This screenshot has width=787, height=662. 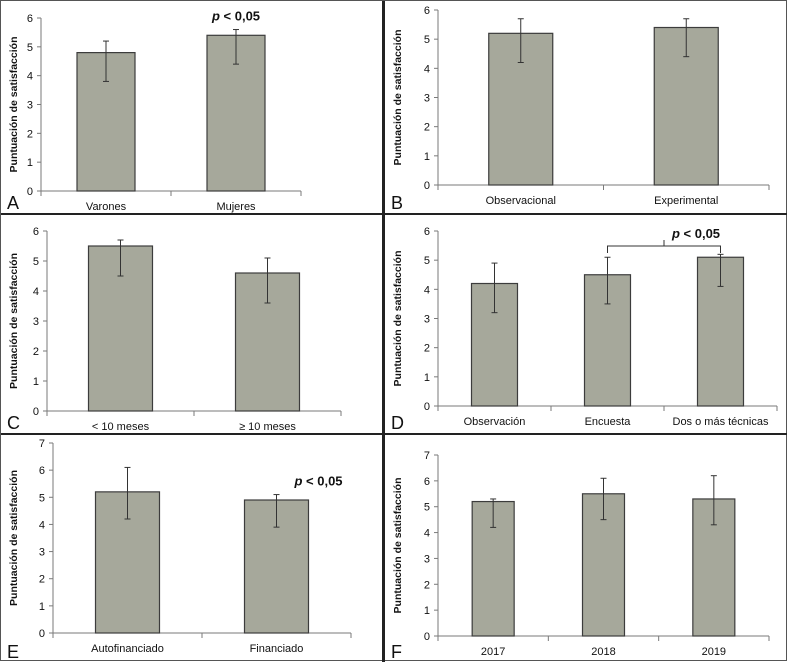 I want to click on vertical-divider, so click(x=383, y=331).